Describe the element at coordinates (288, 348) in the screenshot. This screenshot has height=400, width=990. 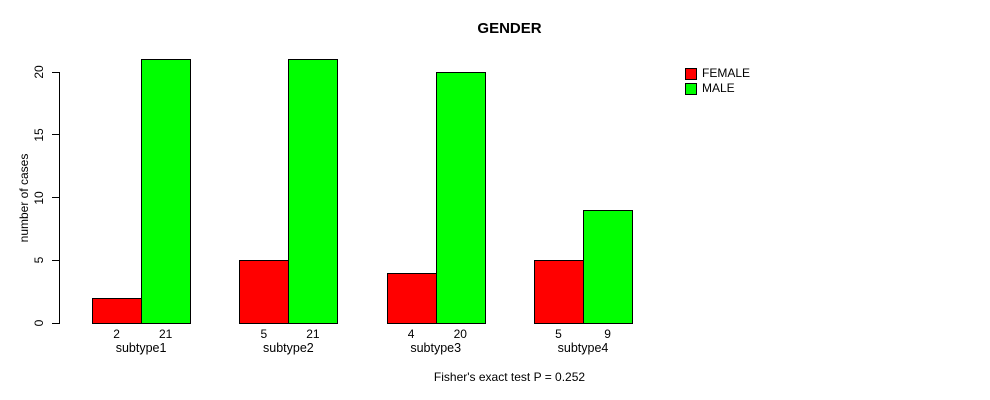
I see `x-category-label-subtype2: subtype2` at that location.